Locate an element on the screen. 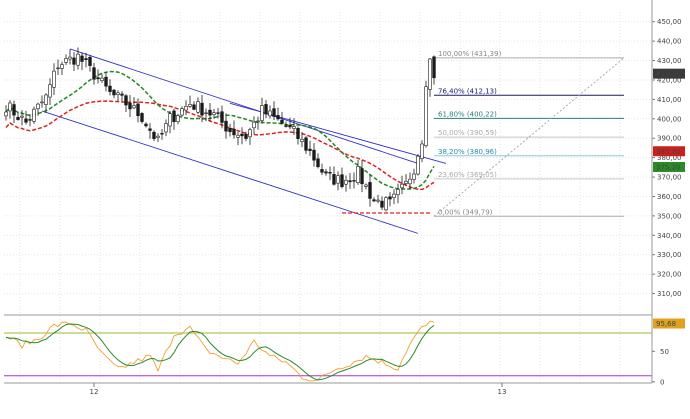 The image size is (690, 419). price-tick-label: 350,00 is located at coordinates (669, 216).